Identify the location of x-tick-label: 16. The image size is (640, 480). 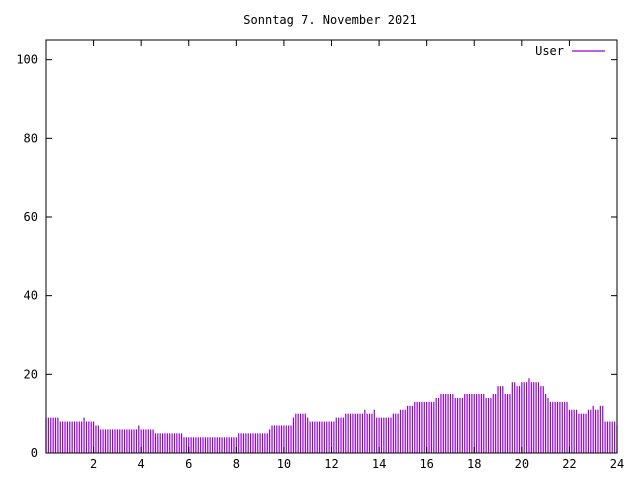
(426, 464).